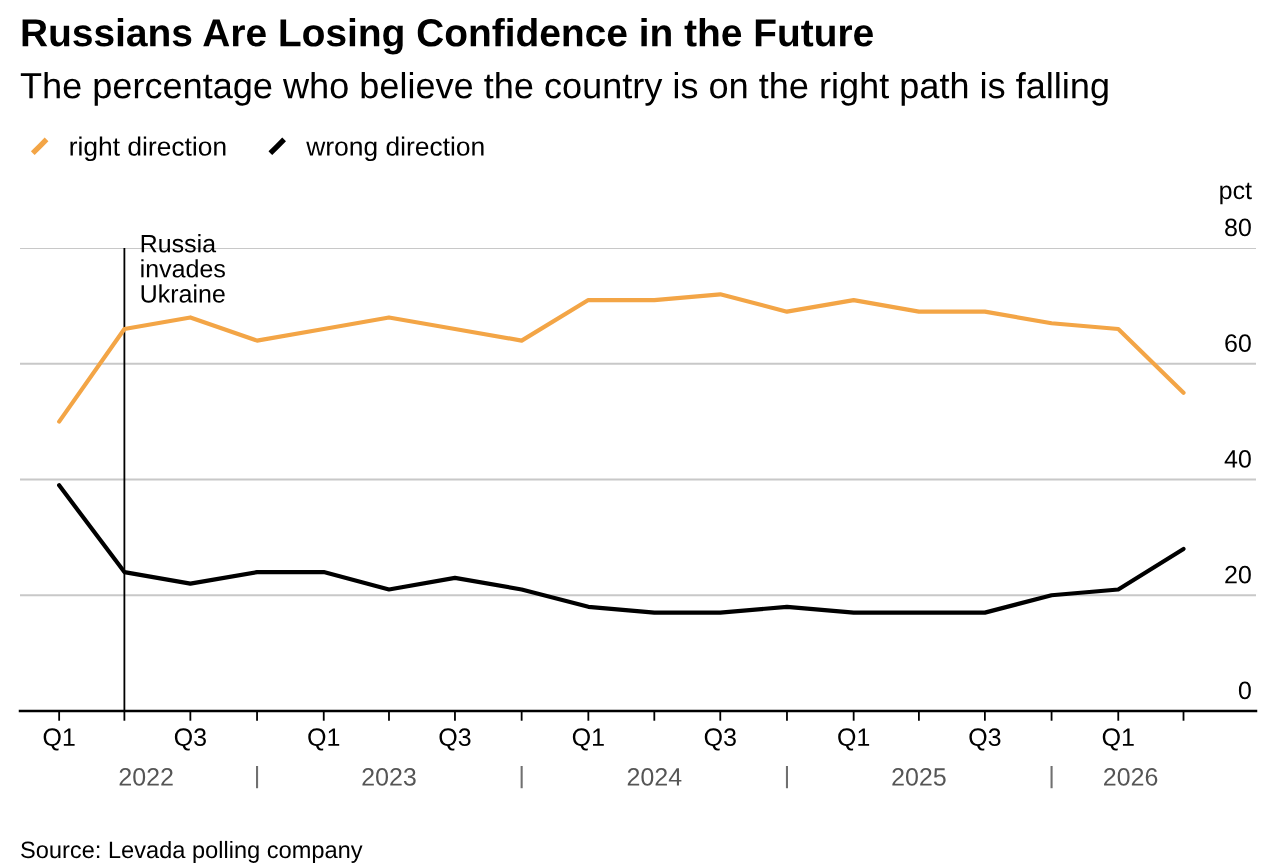  I want to click on x2-tick-label: 2024, so click(654, 777).